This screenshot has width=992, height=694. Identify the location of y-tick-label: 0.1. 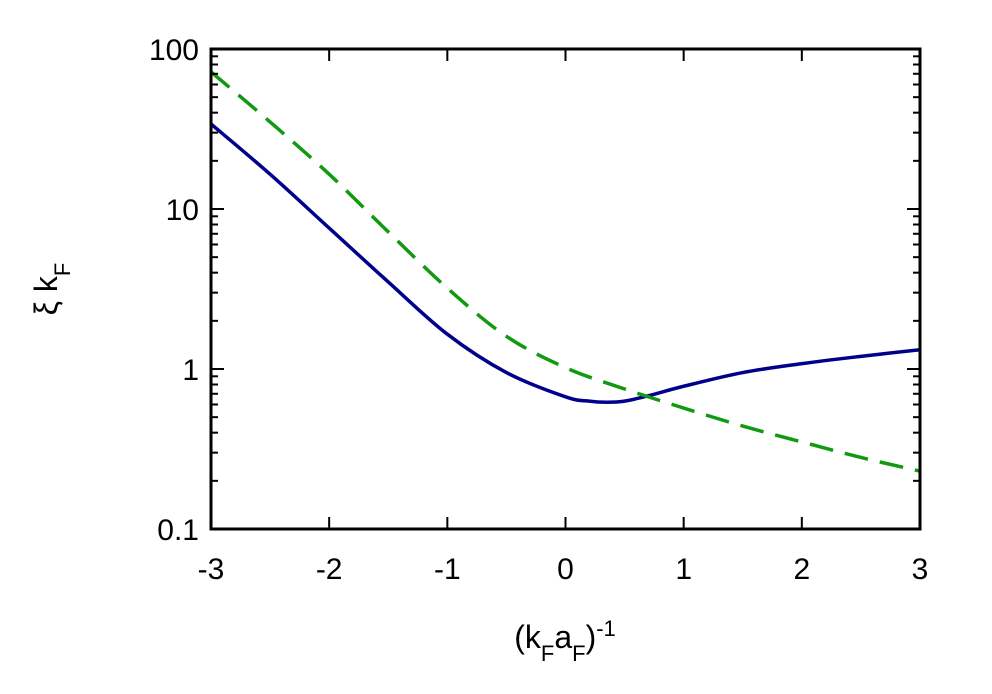
(178, 530).